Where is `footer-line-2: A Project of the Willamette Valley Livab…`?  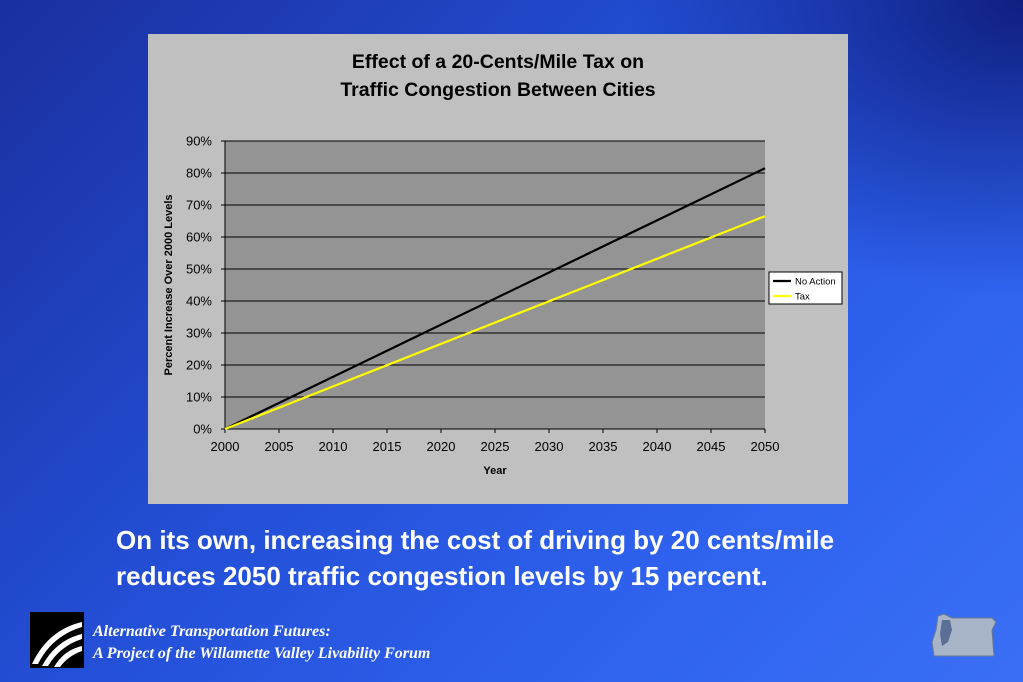
footer-line-2: A Project of the Willamette Valley Livab… is located at coordinates (262, 653).